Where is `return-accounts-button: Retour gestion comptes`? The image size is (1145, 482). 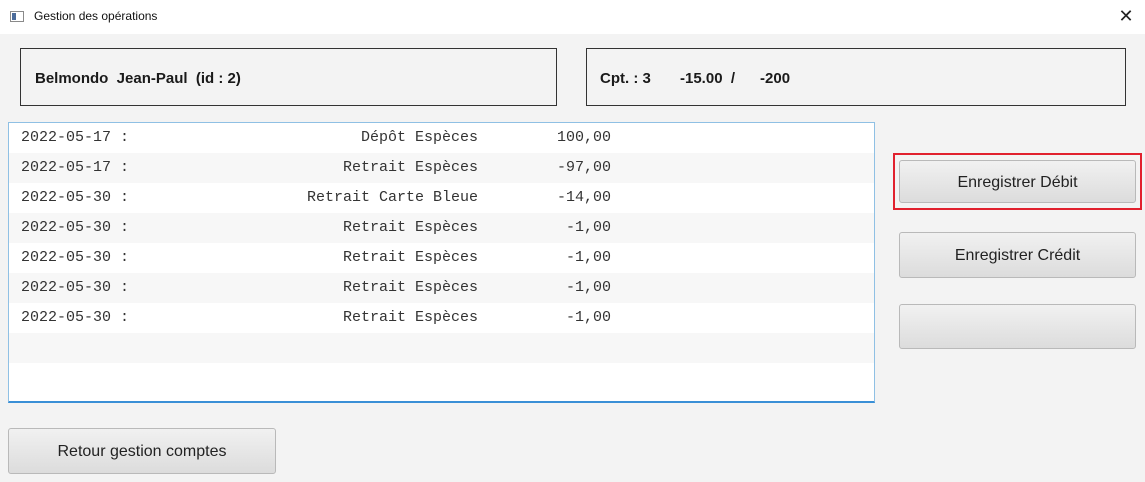 return-accounts-button: Retour gestion comptes is located at coordinates (142, 451).